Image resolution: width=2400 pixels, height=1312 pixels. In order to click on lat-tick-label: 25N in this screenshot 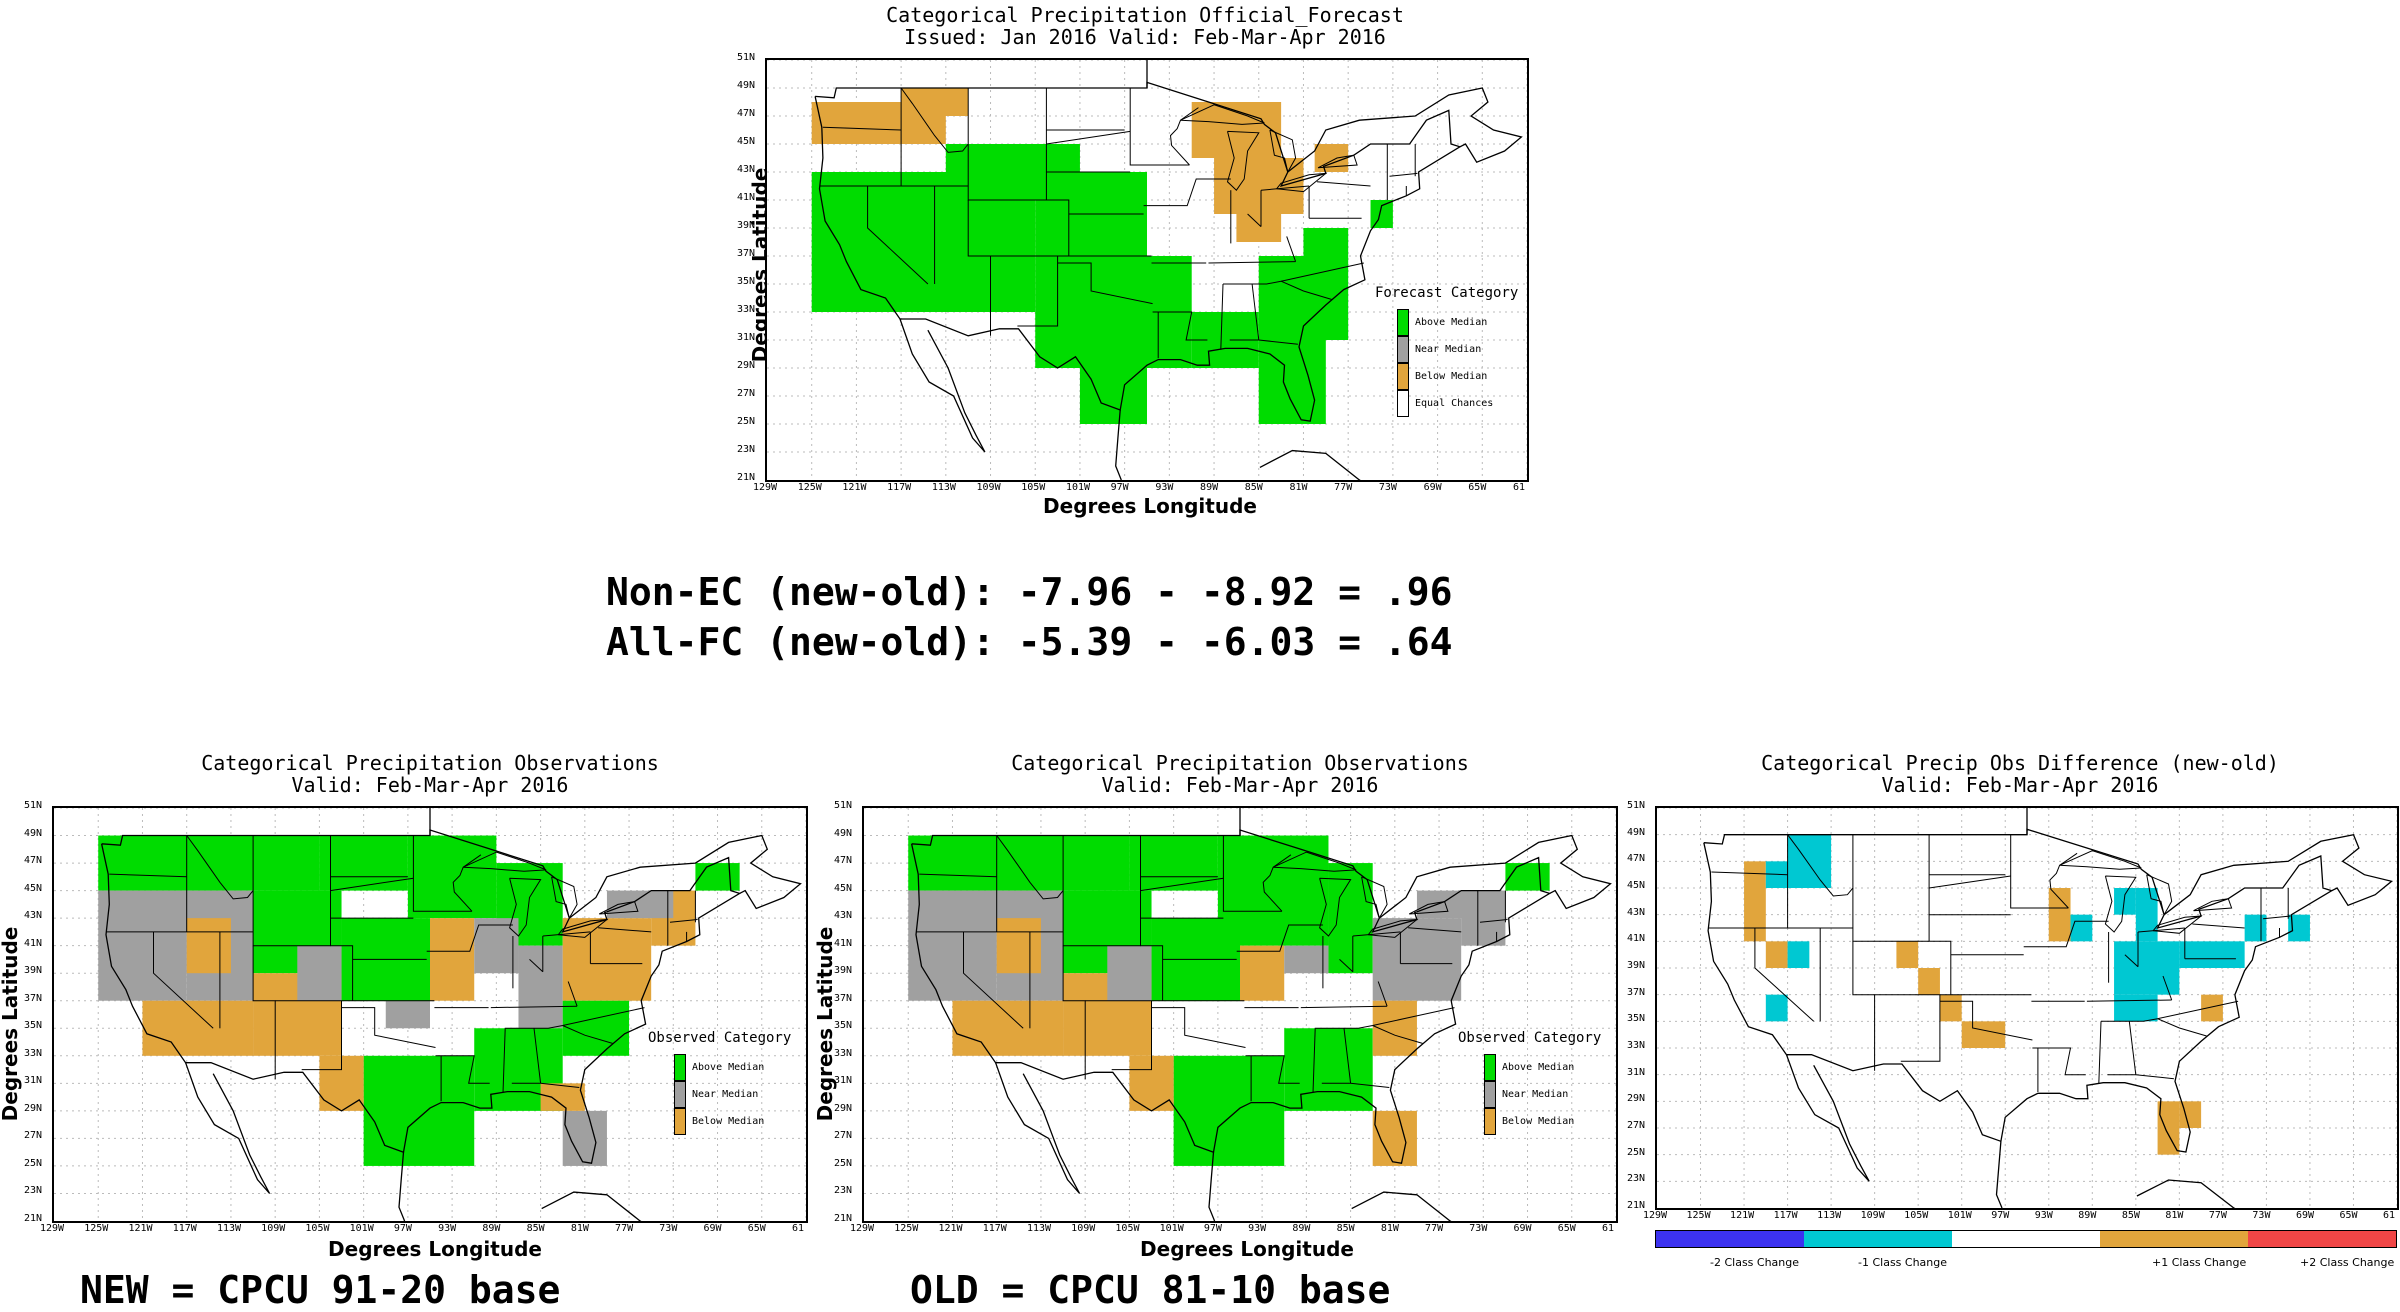, I will do `click(33, 1163)`.